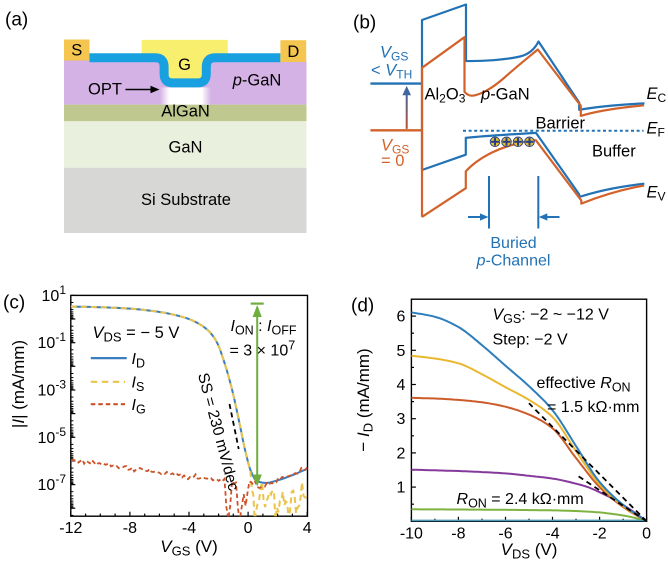 The image size is (668, 564). What do you see at coordinates (52, 483) in the screenshot?
I see `svg-text: 10⁻⁷` at bounding box center [52, 483].